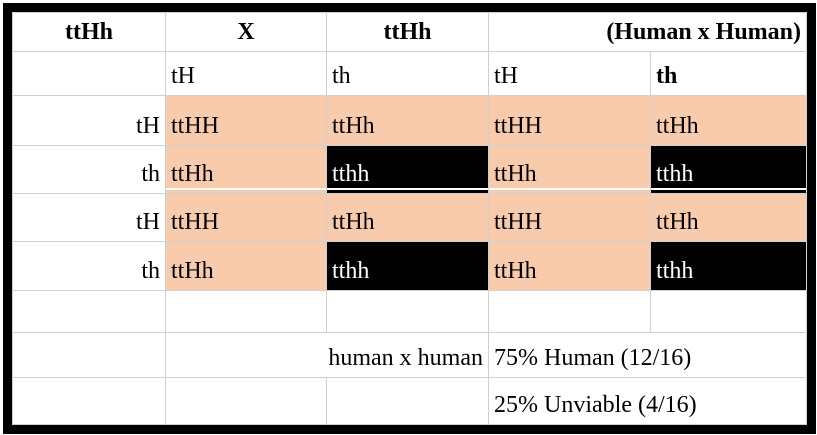 The width and height of the screenshot is (817, 435). Describe the element at coordinates (89, 217) in the screenshot. I see `gamete-side-3: tH` at that location.